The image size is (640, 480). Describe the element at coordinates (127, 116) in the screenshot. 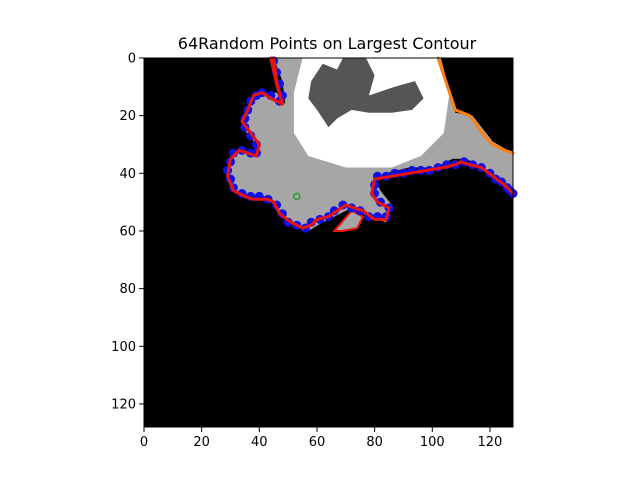

I see `y-tick-label: 20` at that location.